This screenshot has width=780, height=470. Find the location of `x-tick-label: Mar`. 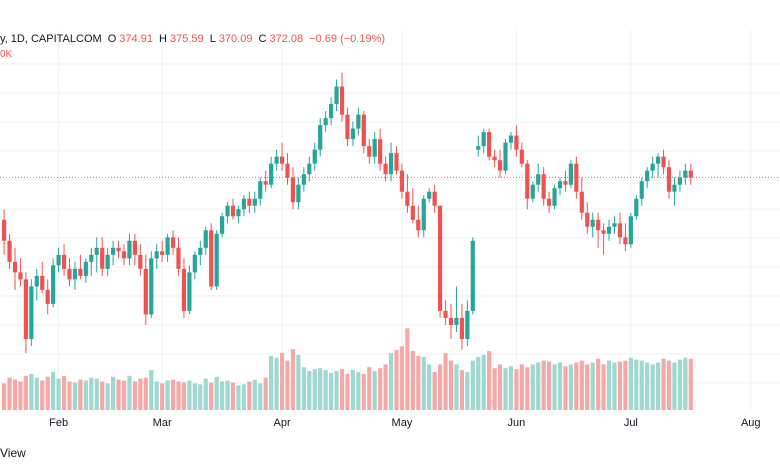

x-tick-label: Mar is located at coordinates (162, 423).